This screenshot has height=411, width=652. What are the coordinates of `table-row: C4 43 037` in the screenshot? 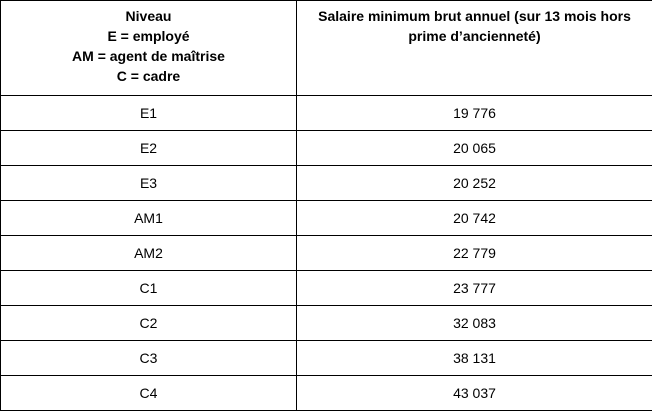 It's located at (326, 393).